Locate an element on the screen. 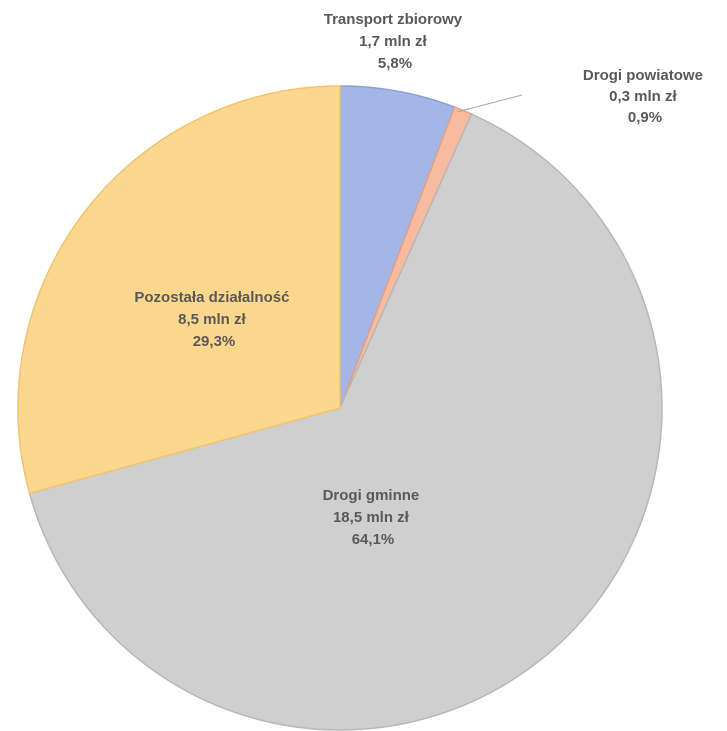  label-pozostala-dzialalnosc: Pozostała działalność 8,5 mln zł 29,3% is located at coordinates (213, 319).